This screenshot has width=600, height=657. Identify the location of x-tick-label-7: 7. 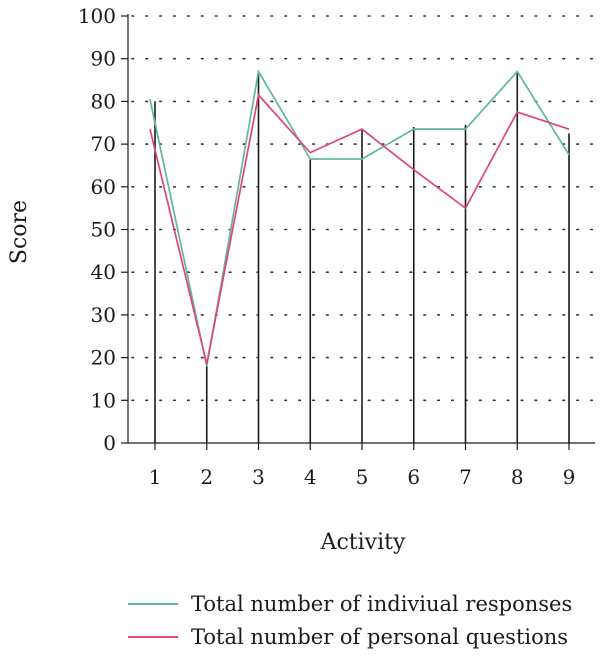
(465, 477).